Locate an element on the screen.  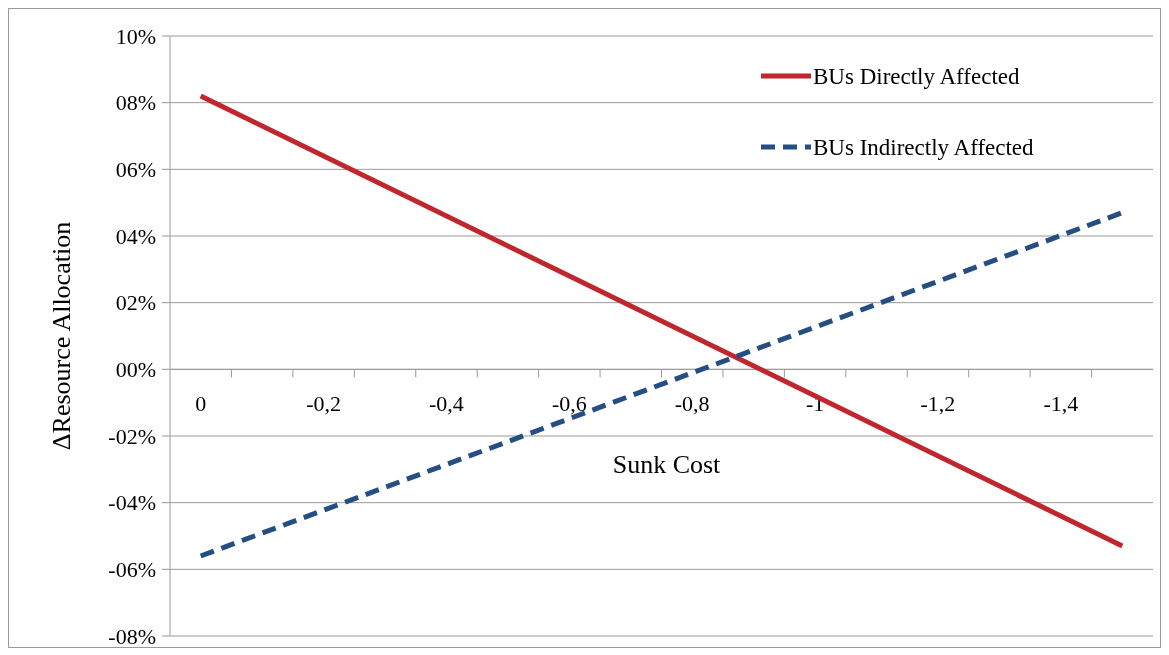
y-tick-label: 04% is located at coordinates (135, 236).